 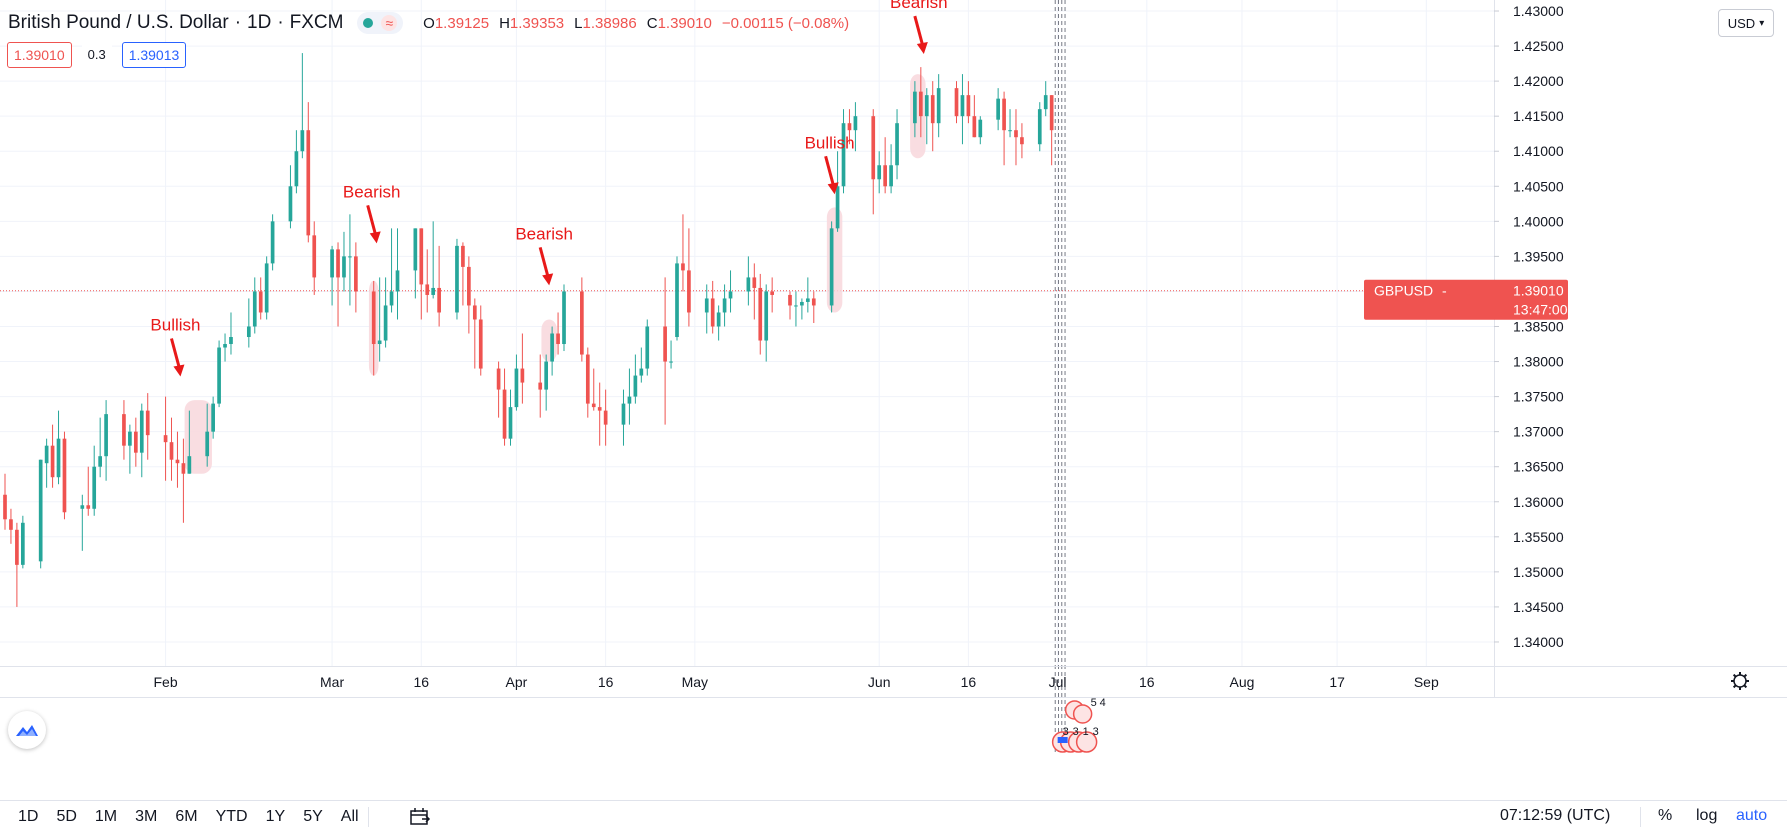 What do you see at coordinates (1555, 815) in the screenshot?
I see `utc-clock: 07:12:59 (UTC)` at bounding box center [1555, 815].